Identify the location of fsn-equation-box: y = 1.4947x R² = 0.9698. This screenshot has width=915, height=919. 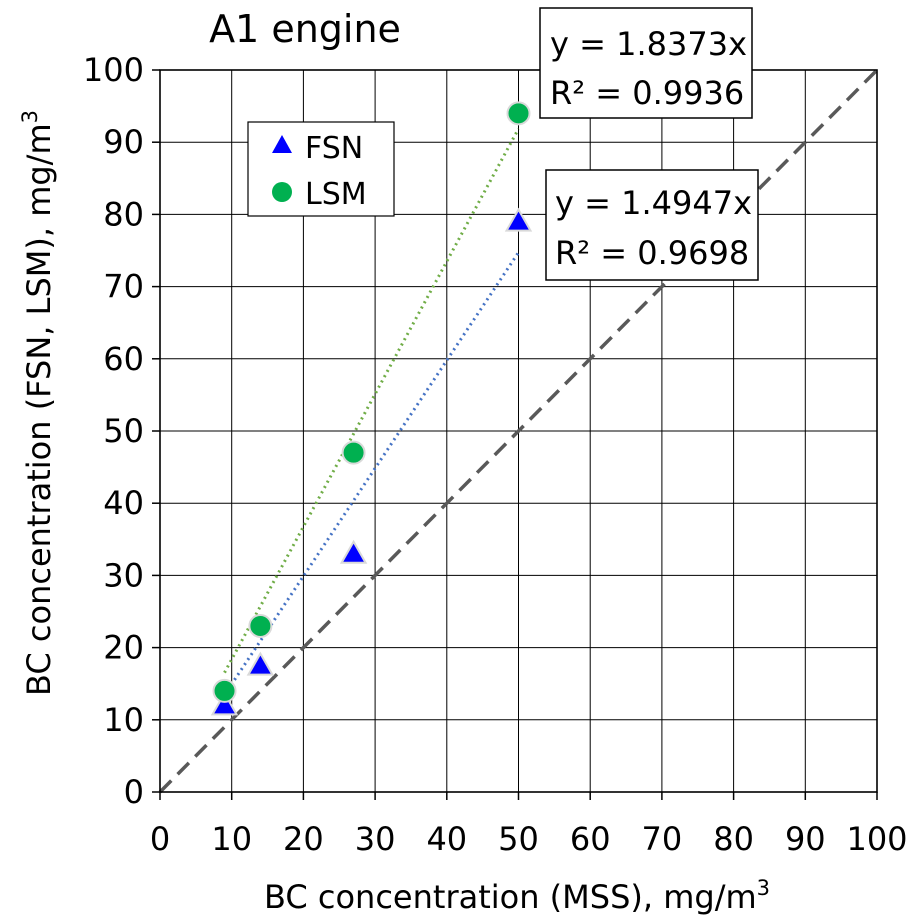
(652, 225).